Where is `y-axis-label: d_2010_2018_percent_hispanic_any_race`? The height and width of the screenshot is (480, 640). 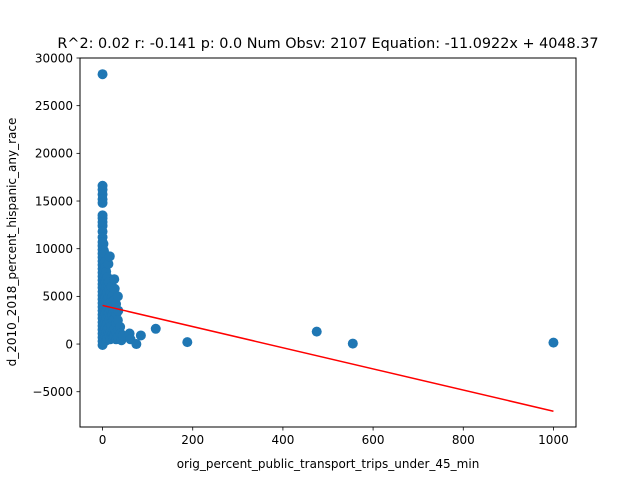 y-axis-label: d_2010_2018_percent_hispanic_any_race is located at coordinates (12, 242).